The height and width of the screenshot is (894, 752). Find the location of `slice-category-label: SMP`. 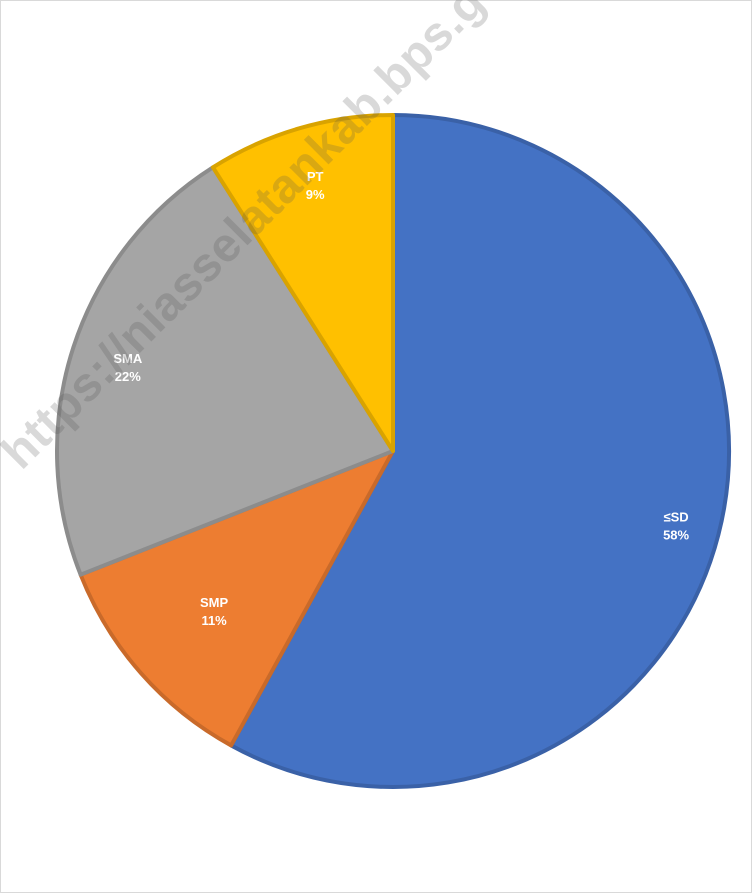

slice-category-label: SMP is located at coordinates (214, 602).